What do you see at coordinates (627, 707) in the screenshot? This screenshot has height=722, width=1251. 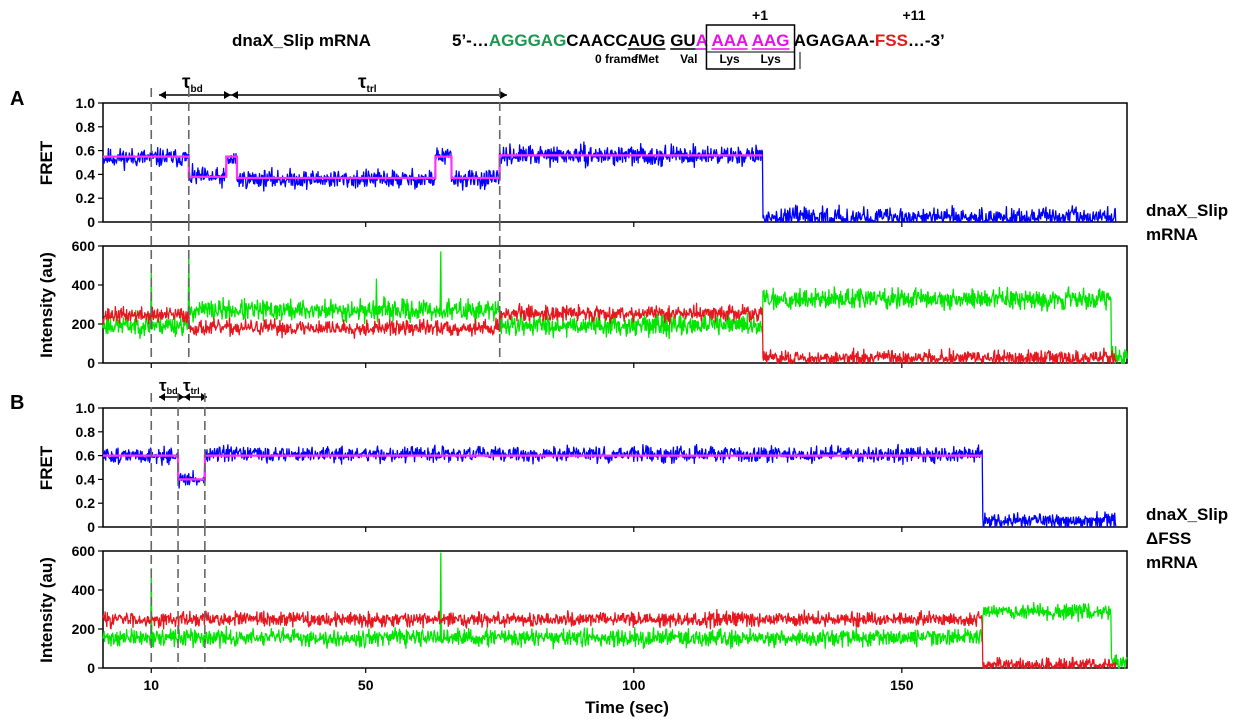 I see `xlabel-time: Time (sec)` at bounding box center [627, 707].